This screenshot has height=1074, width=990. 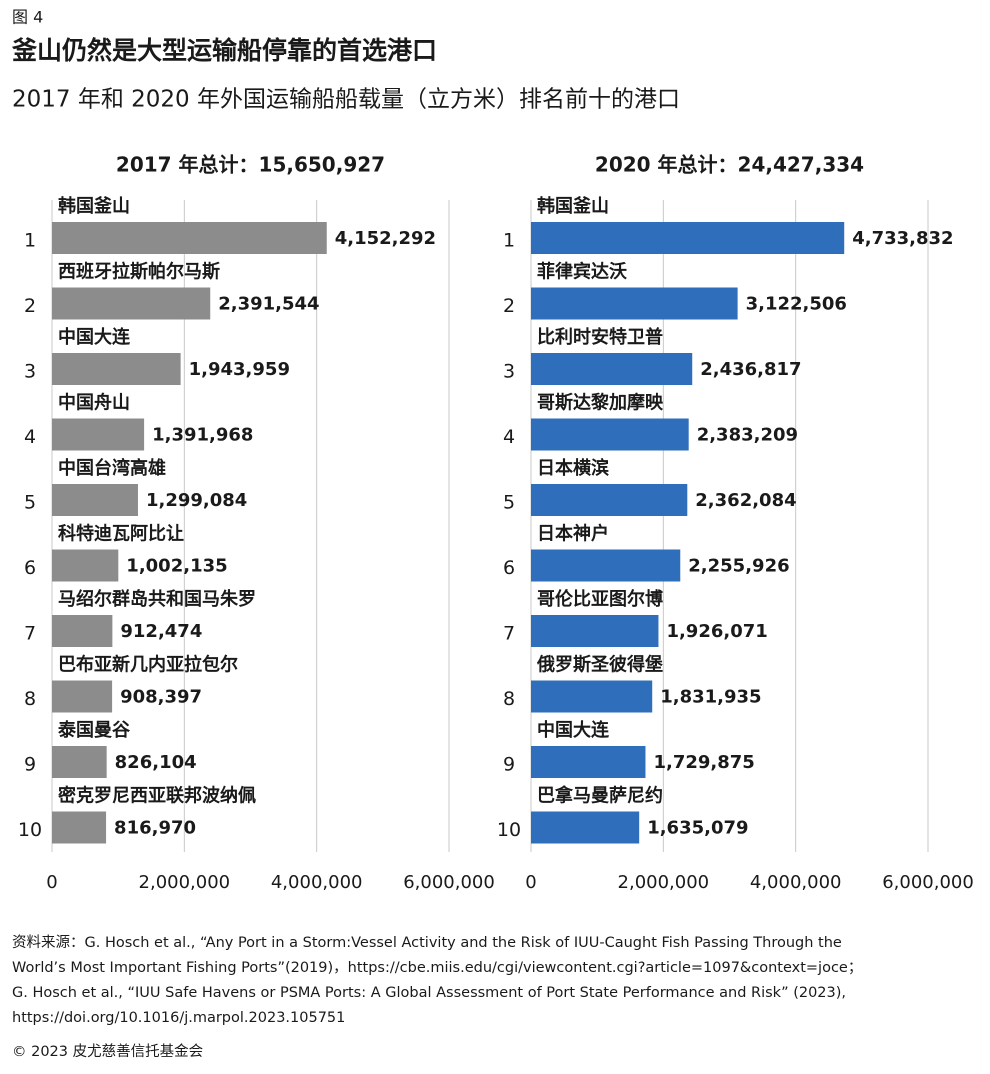 What do you see at coordinates (716, 631) in the screenshot?
I see `value-label: 1,926,071` at bounding box center [716, 631].